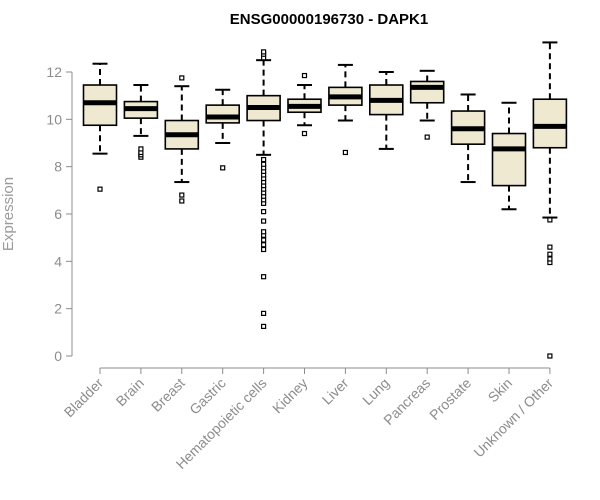 The height and width of the screenshot is (500, 600). Describe the element at coordinates (450, 399) in the screenshot. I see `x-tick-label: Prostate` at that location.